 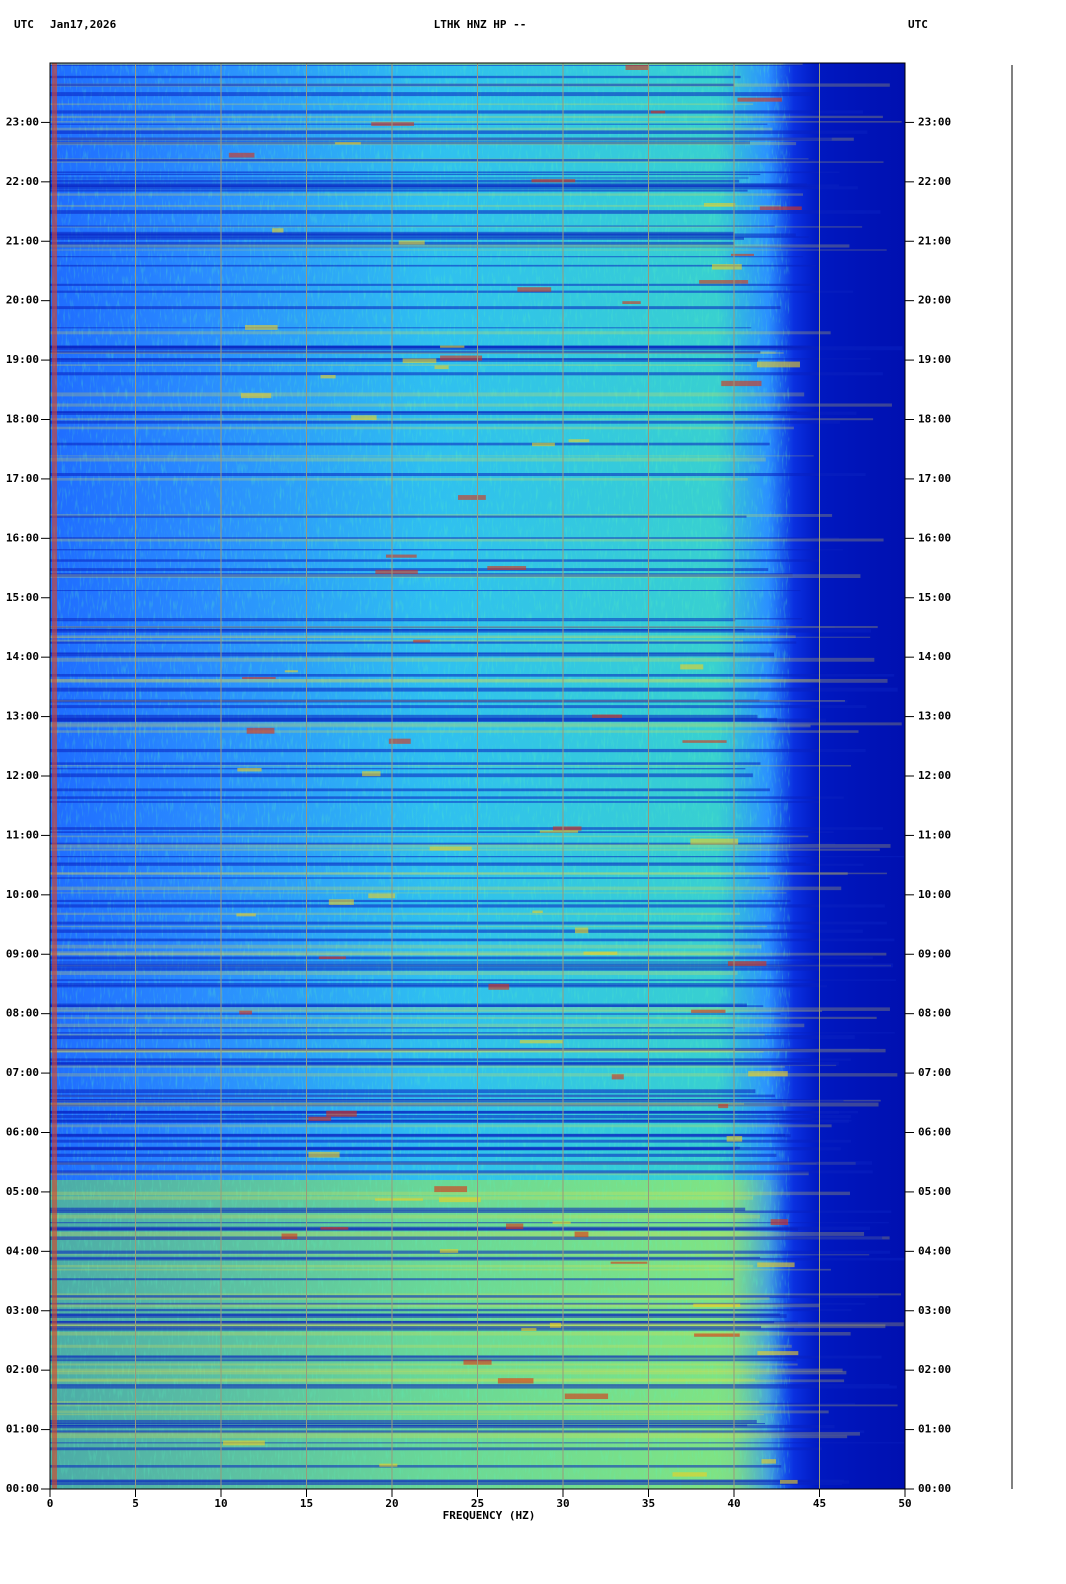 I want to click on y-tick-label: 21:00, so click(x=22, y=240).